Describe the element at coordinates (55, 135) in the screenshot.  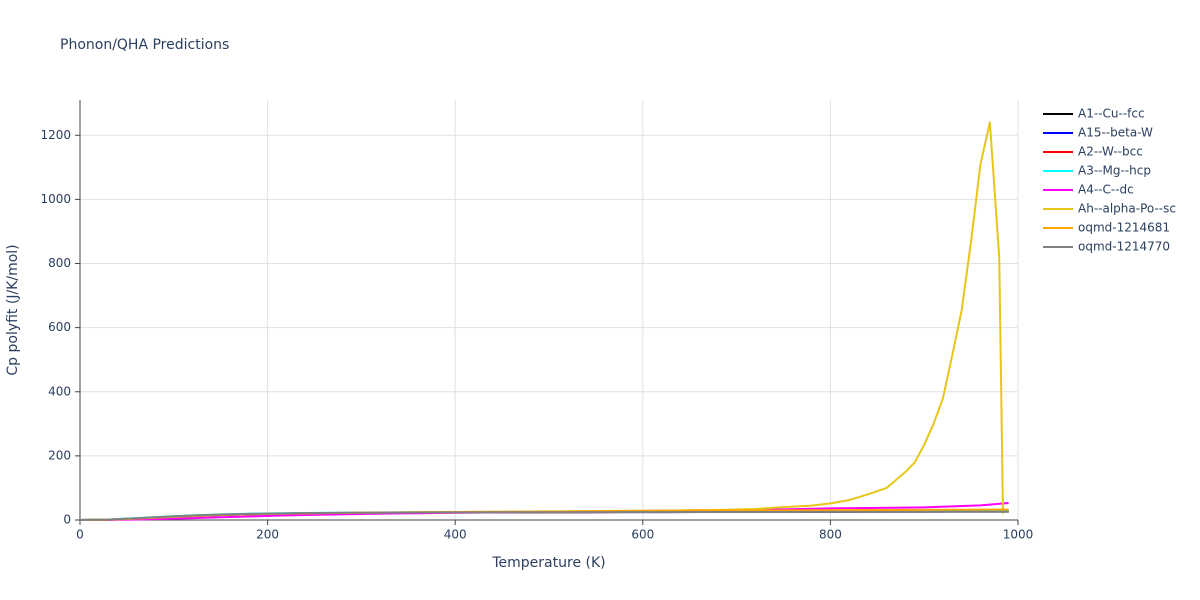
I see `y-tick-label: 1200` at that location.